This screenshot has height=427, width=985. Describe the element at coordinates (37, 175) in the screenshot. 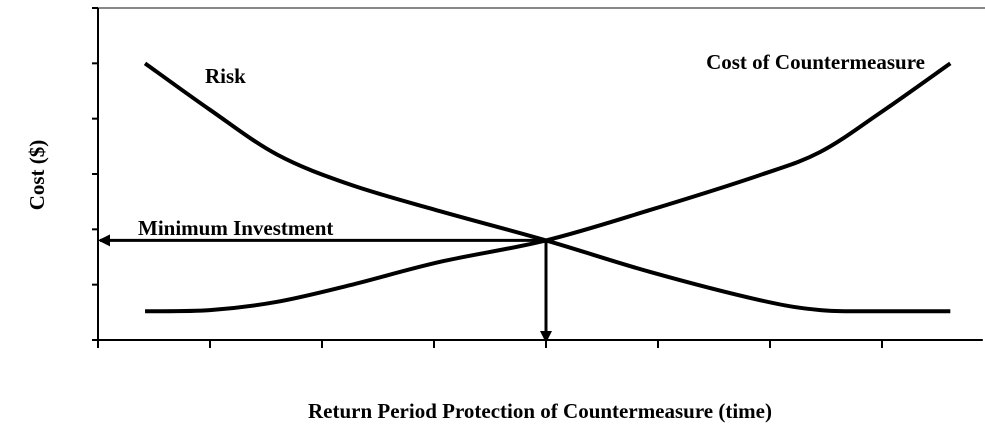

I see `y-axis-label: Cost ($)` at that location.